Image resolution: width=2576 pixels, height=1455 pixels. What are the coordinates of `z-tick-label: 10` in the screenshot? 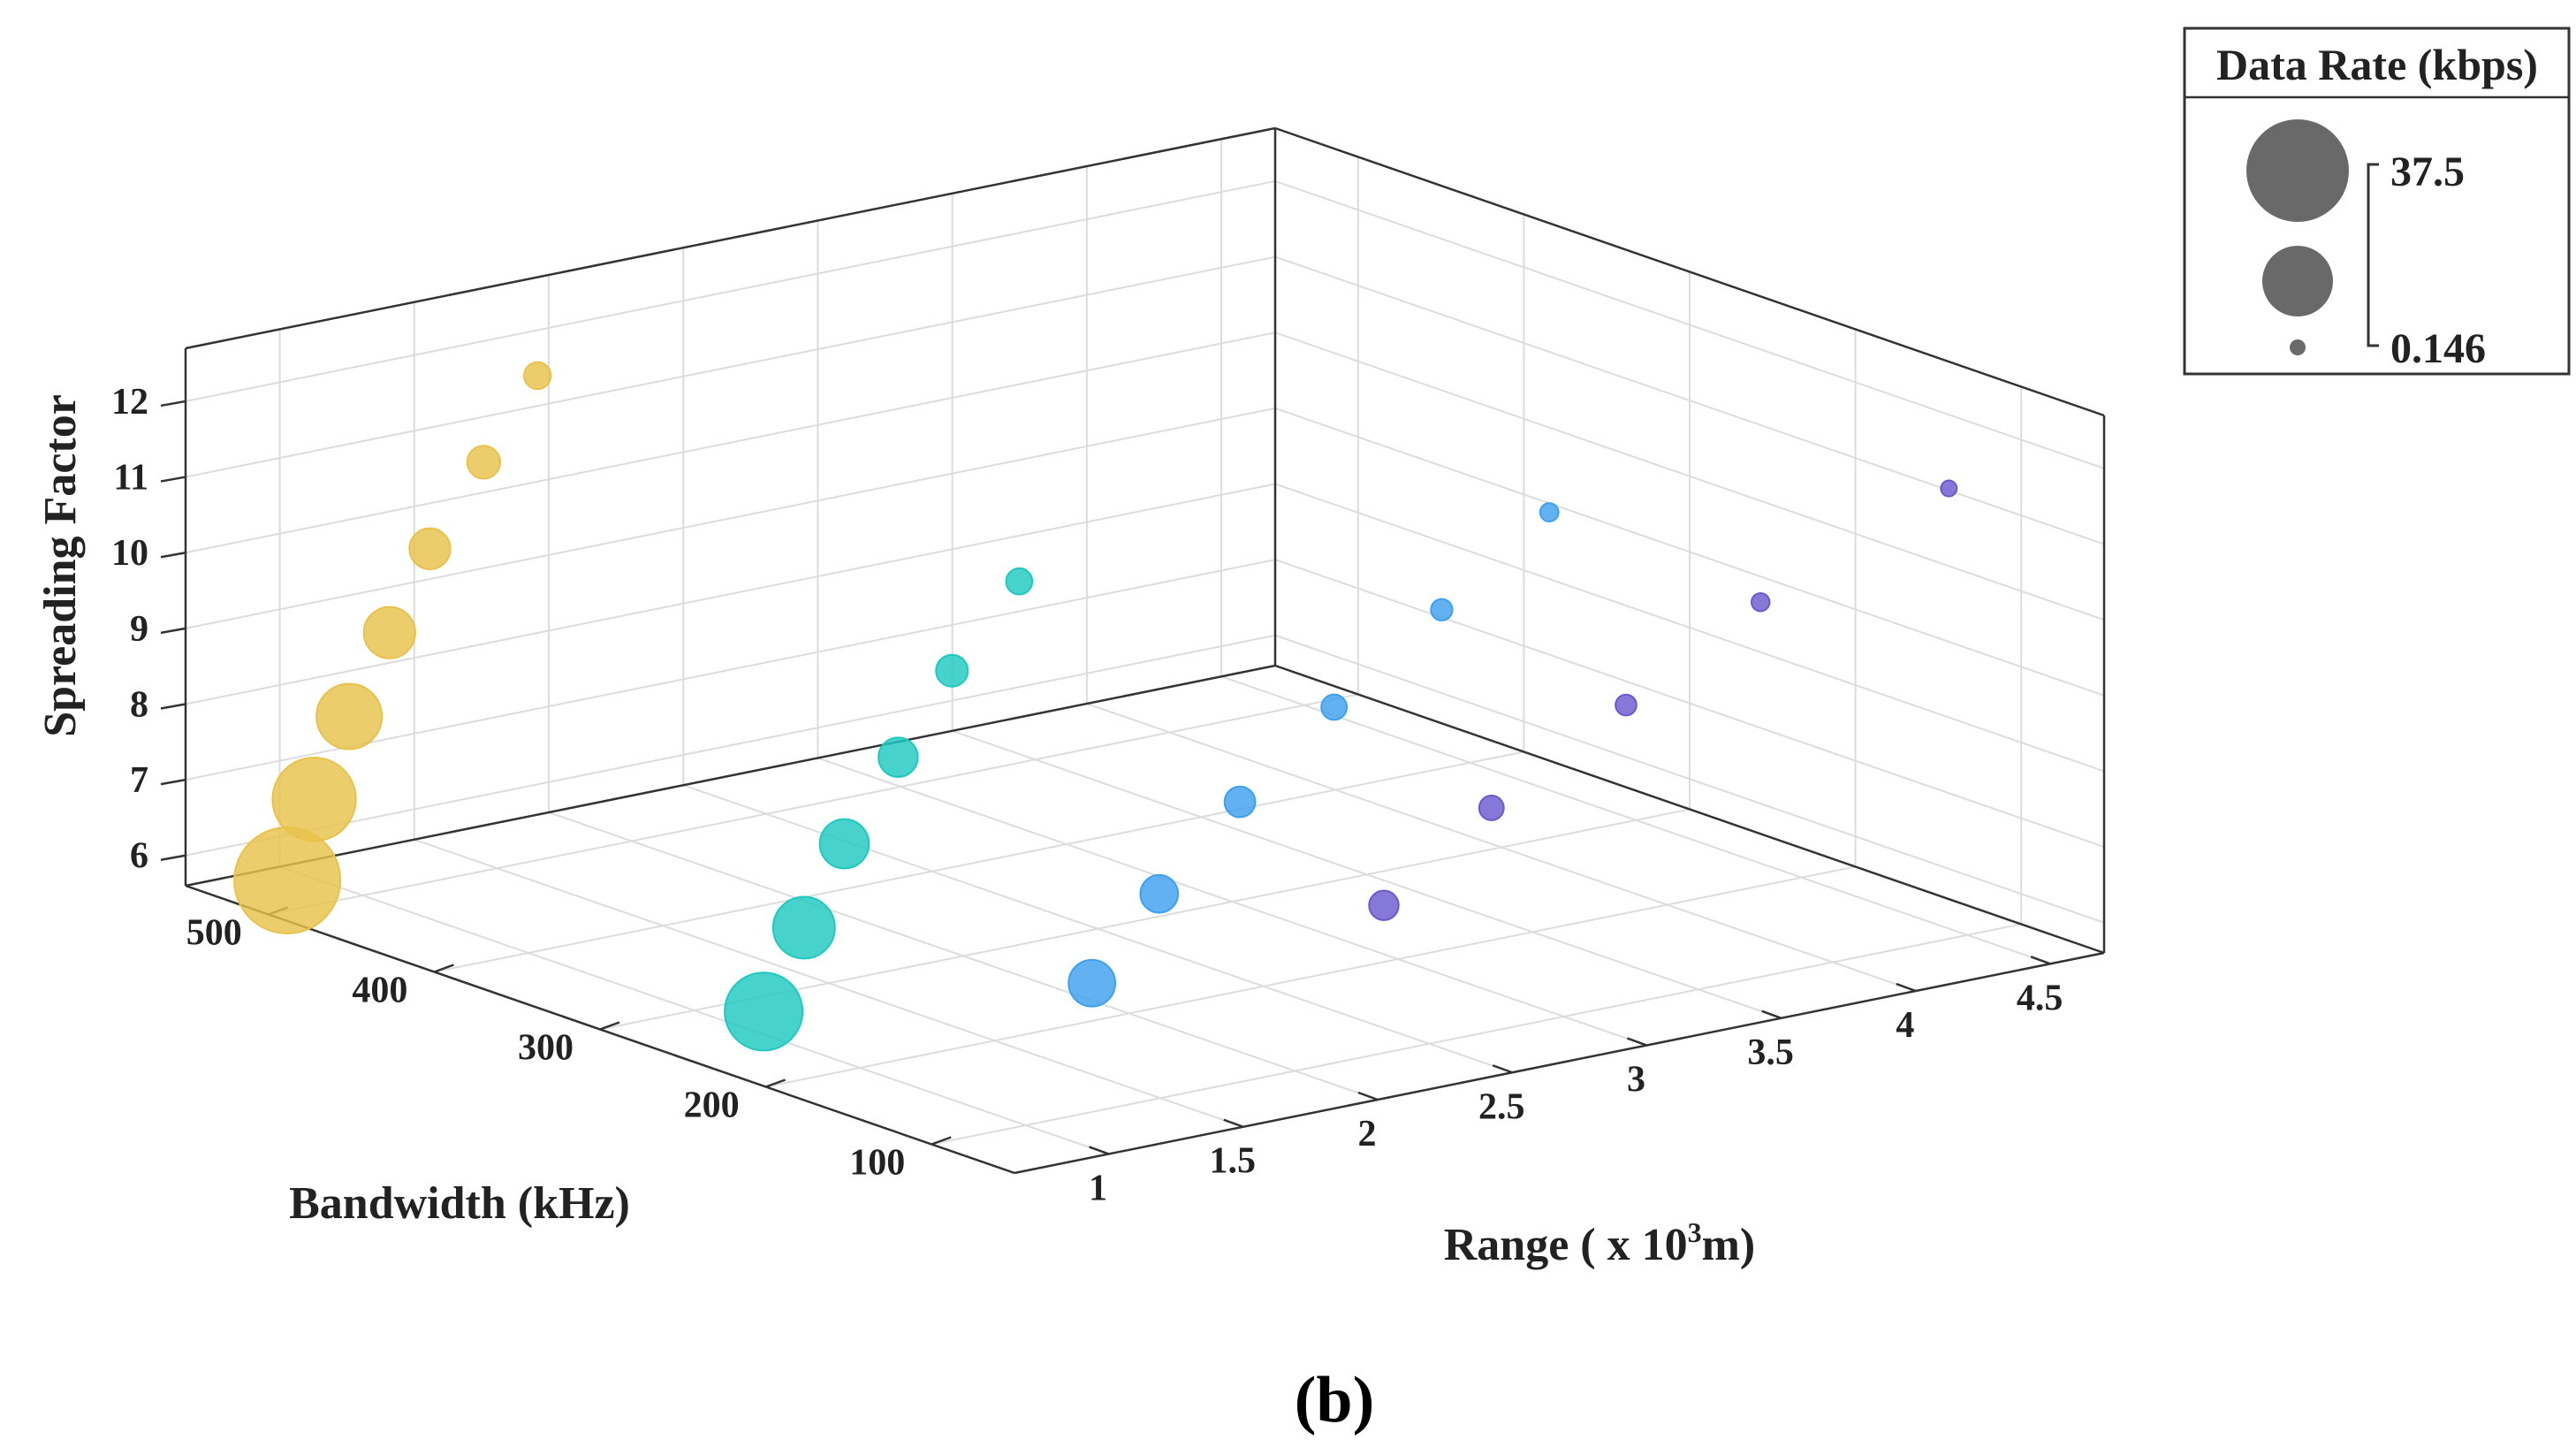 It's located at (130, 553).